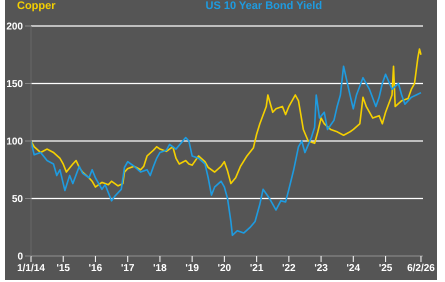  I want to click on y-tick-label: 100, so click(15, 142).